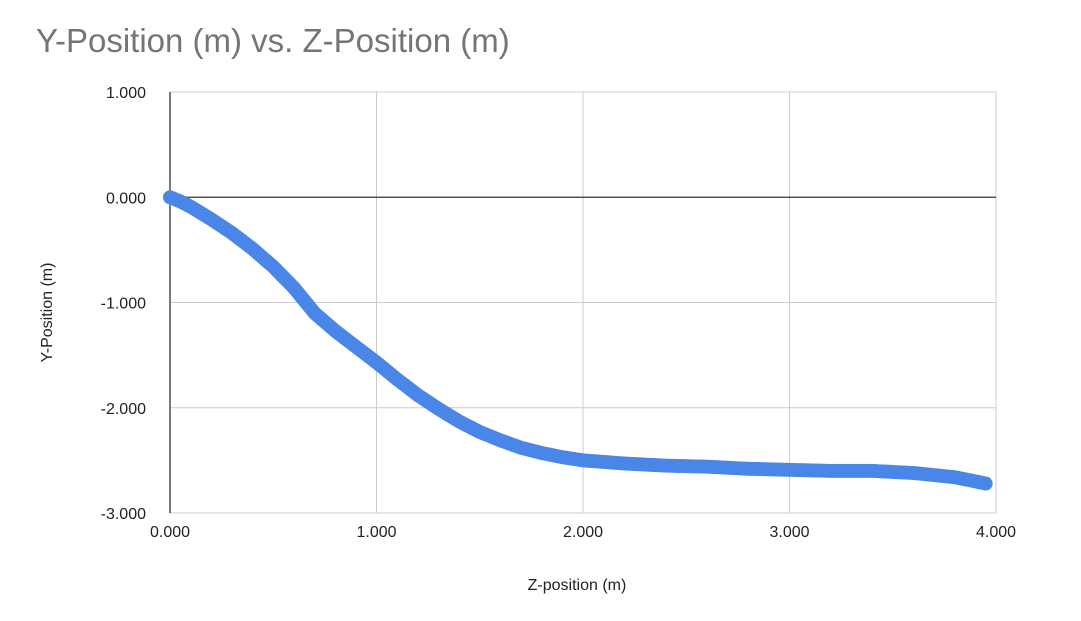  Describe the element at coordinates (376, 532) in the screenshot. I see `x-tick-label: 1.000` at that location.